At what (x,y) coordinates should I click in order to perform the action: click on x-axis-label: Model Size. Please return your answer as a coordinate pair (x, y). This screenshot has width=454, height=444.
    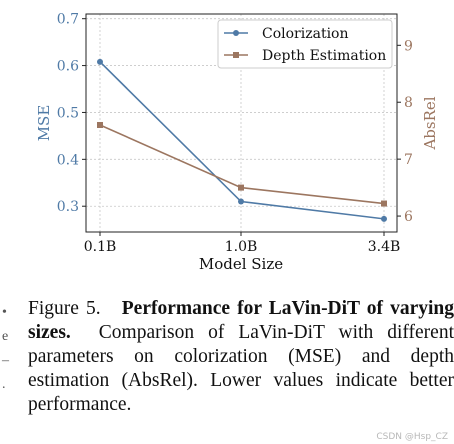
    Looking at the image, I should click on (241, 264).